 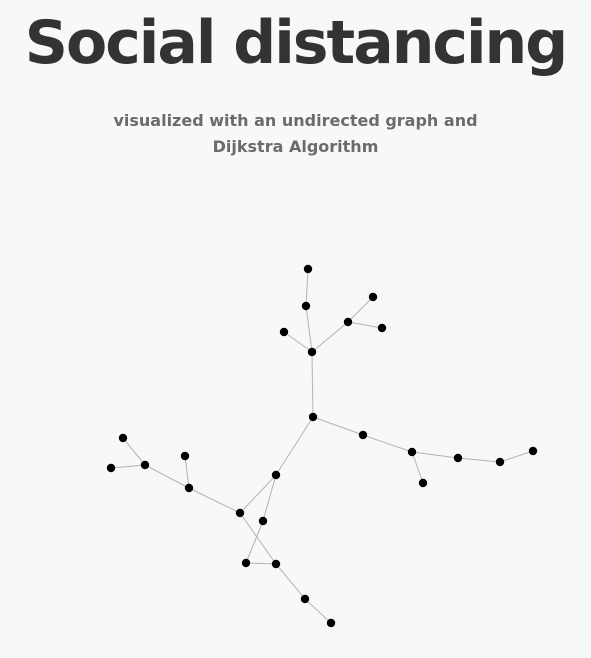 I want to click on page-title: Social distancing, so click(x=296, y=43).